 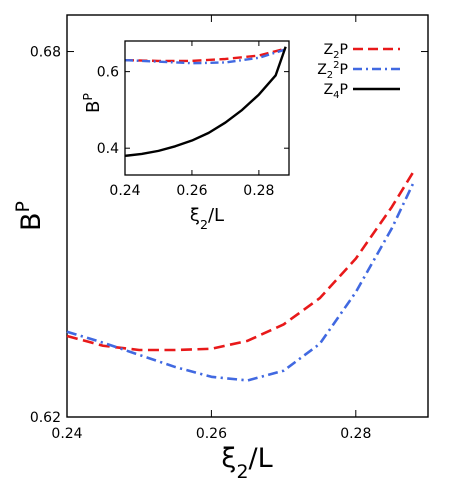 What do you see at coordinates (211, 434) in the screenshot?
I see `main-x-tick-label: 0.26` at bounding box center [211, 434].